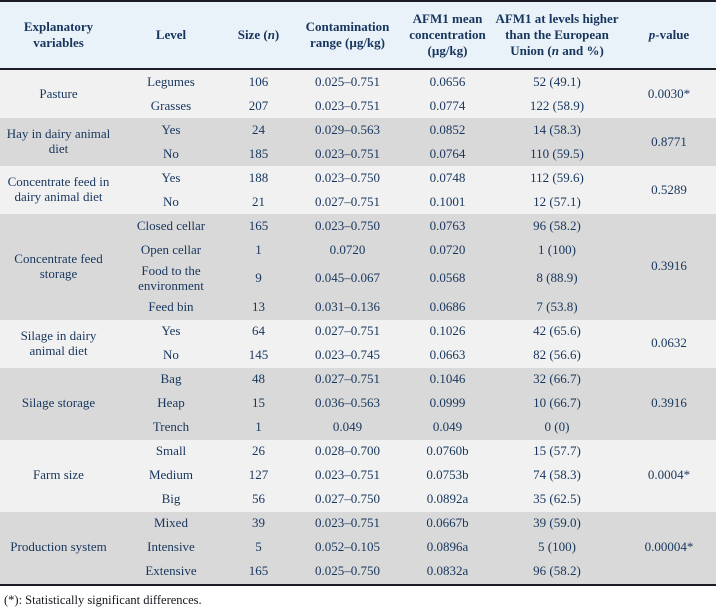 This screenshot has height=612, width=716. I want to click on above_eu-cell: 74 (58.3), so click(557, 475).